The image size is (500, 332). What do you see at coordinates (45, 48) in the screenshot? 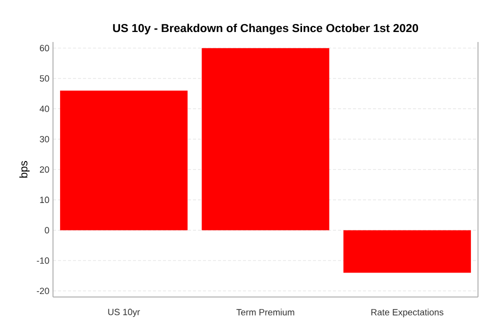
I see `y-tick-label: 60` at bounding box center [45, 48].